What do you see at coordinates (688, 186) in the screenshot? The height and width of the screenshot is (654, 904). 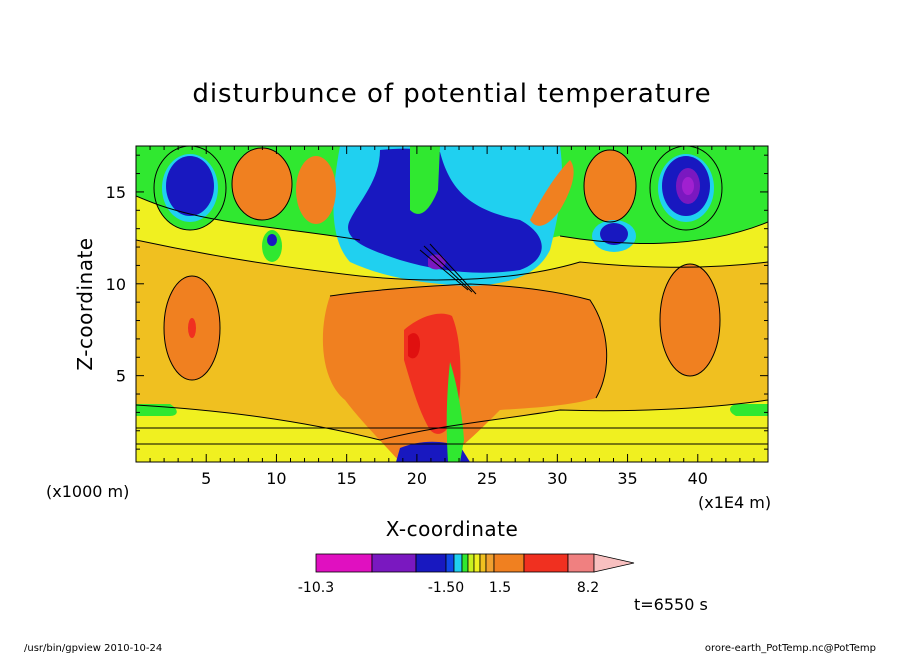 I see `right-magenta-core` at bounding box center [688, 186].